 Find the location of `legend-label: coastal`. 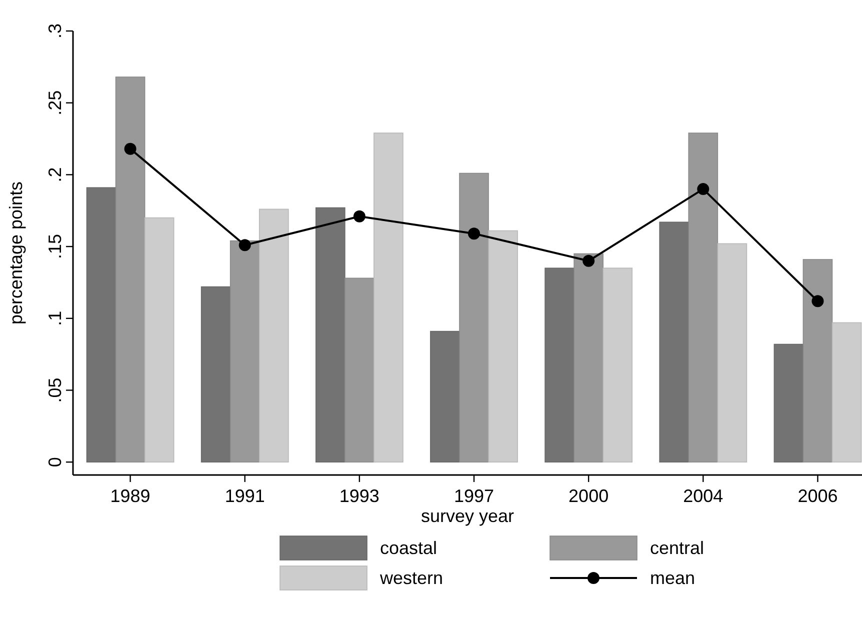

legend-label: coastal is located at coordinates (409, 548).